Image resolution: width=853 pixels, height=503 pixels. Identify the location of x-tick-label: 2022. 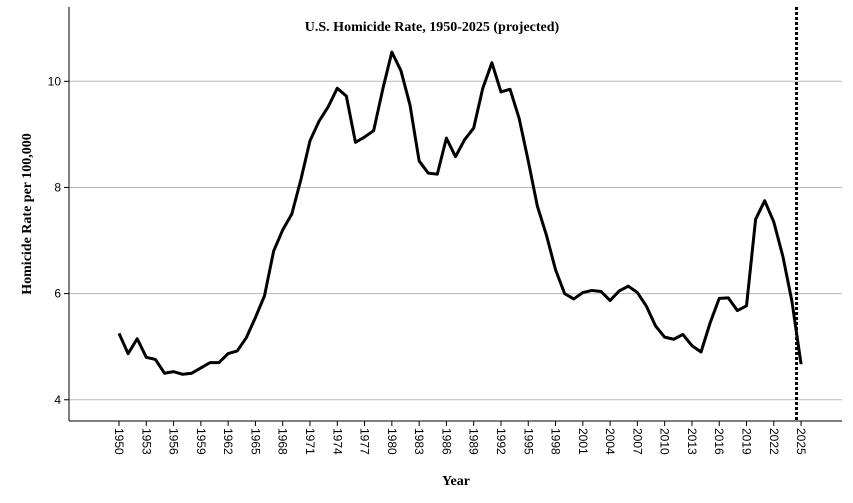
(774, 441).